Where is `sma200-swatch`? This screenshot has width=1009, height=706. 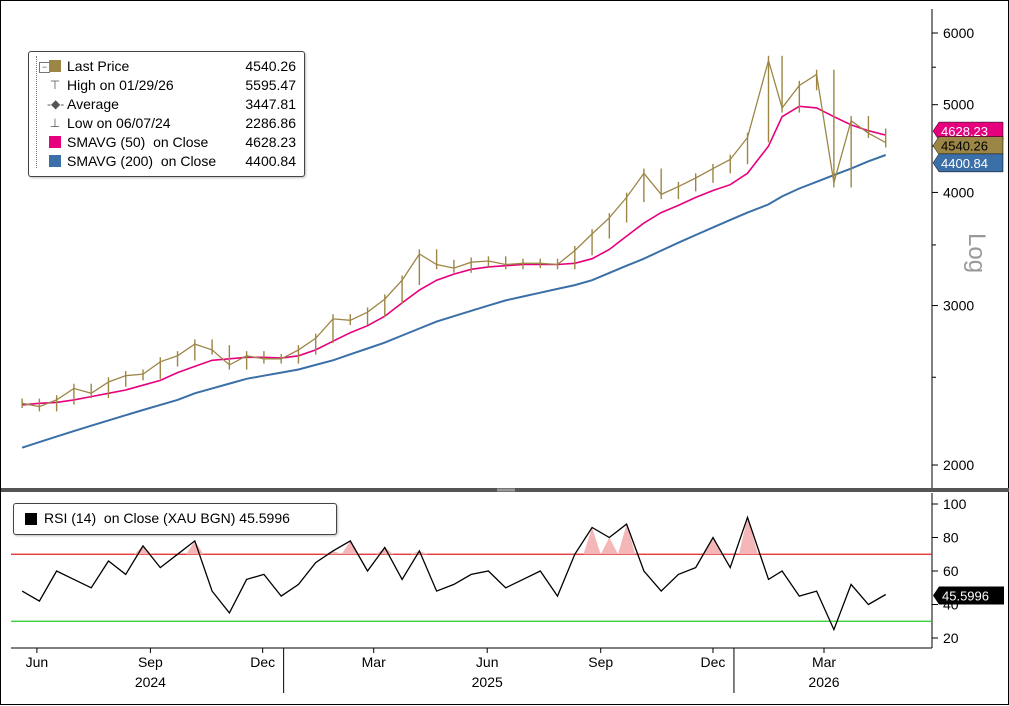
sma200-swatch is located at coordinates (55, 161).